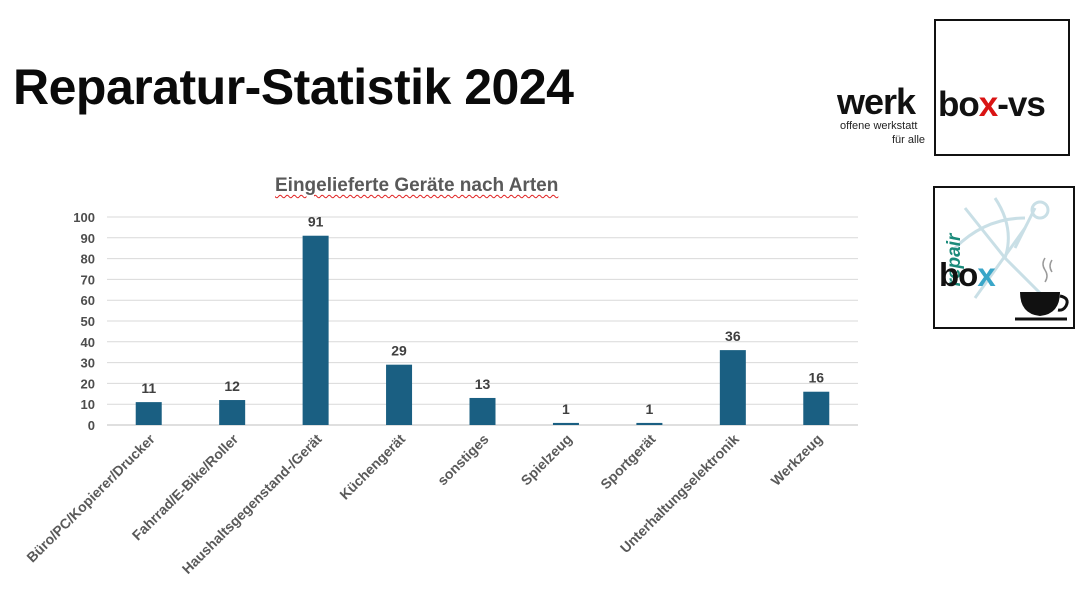 The height and width of the screenshot is (616, 1083). I want to click on y-tick-label: 100, so click(84, 217).